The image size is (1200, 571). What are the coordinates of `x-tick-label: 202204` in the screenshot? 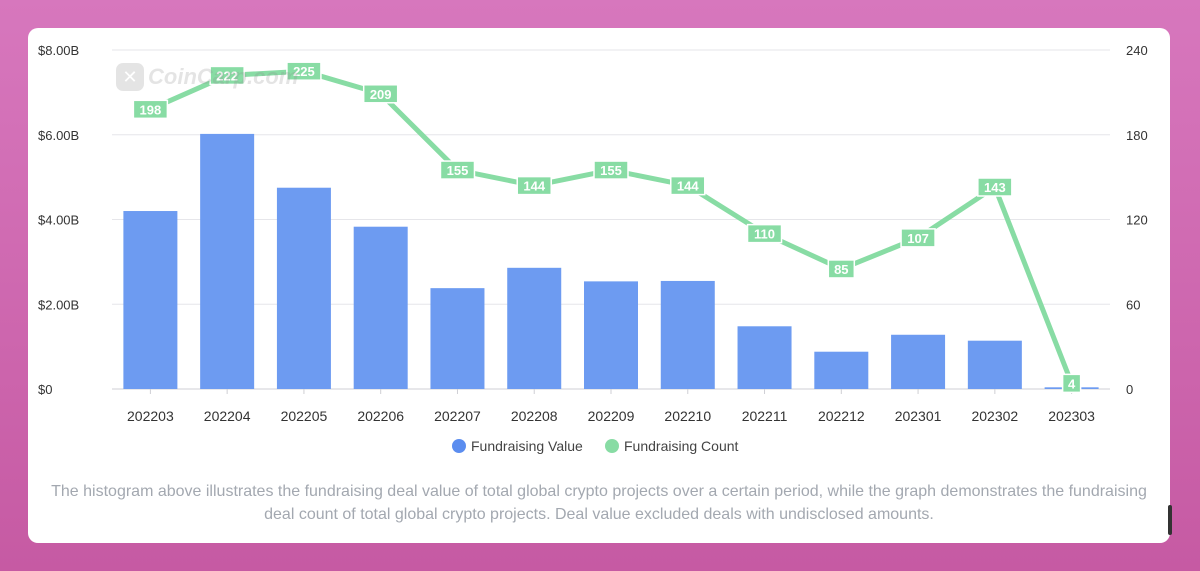 It's located at (227, 416).